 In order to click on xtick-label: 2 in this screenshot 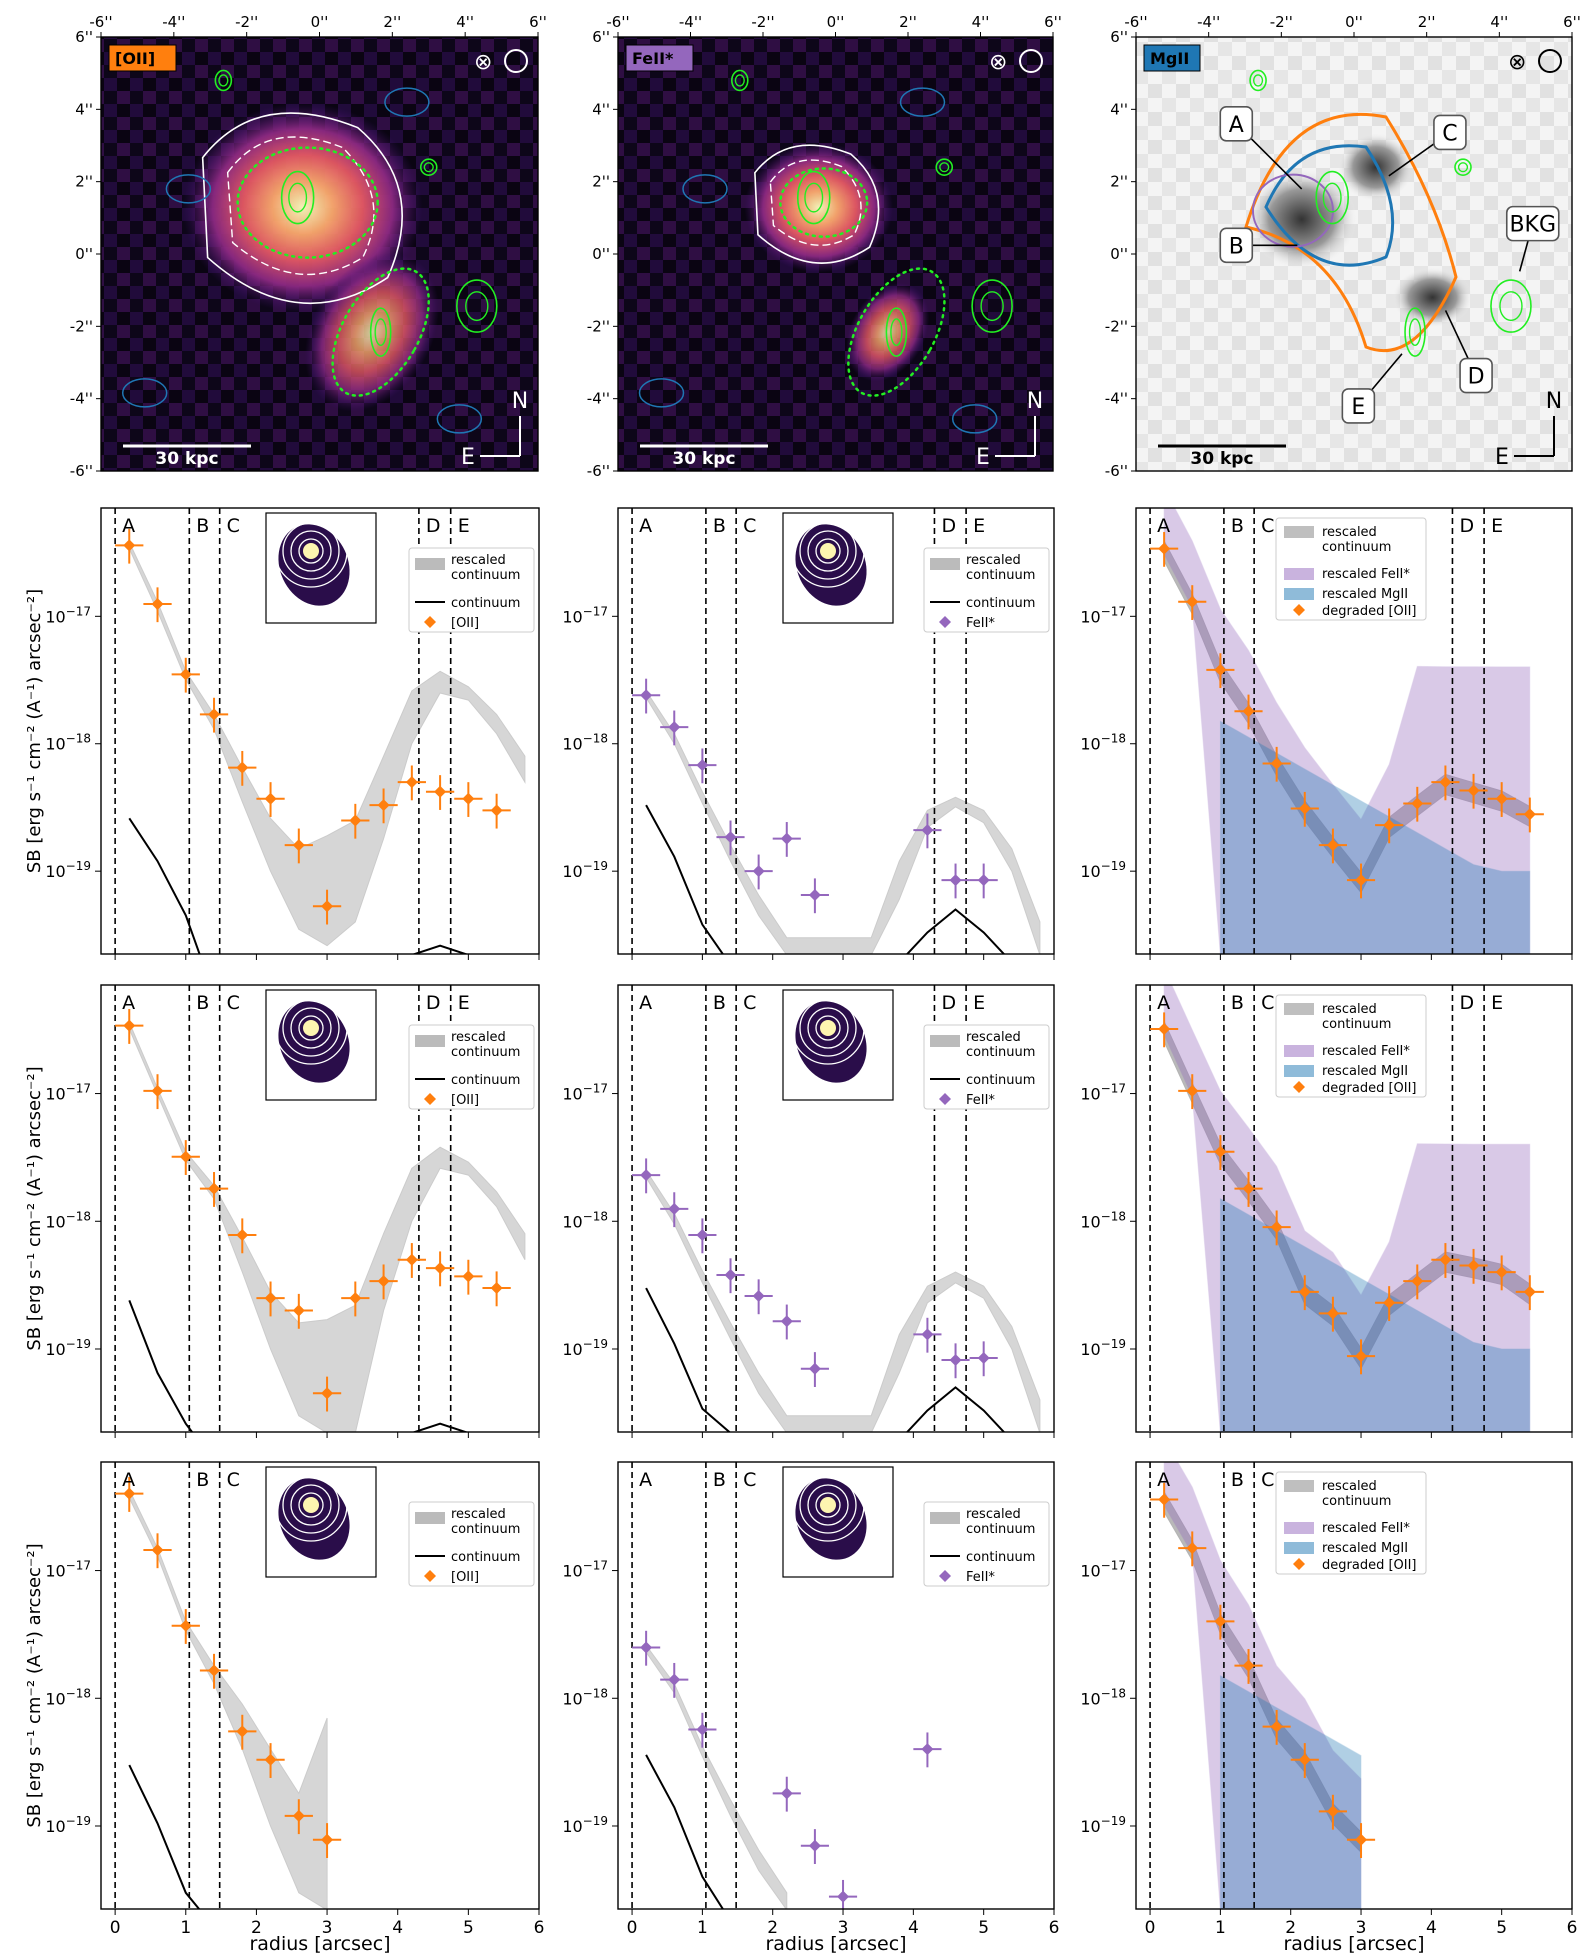, I will do `click(256, 1928)`.